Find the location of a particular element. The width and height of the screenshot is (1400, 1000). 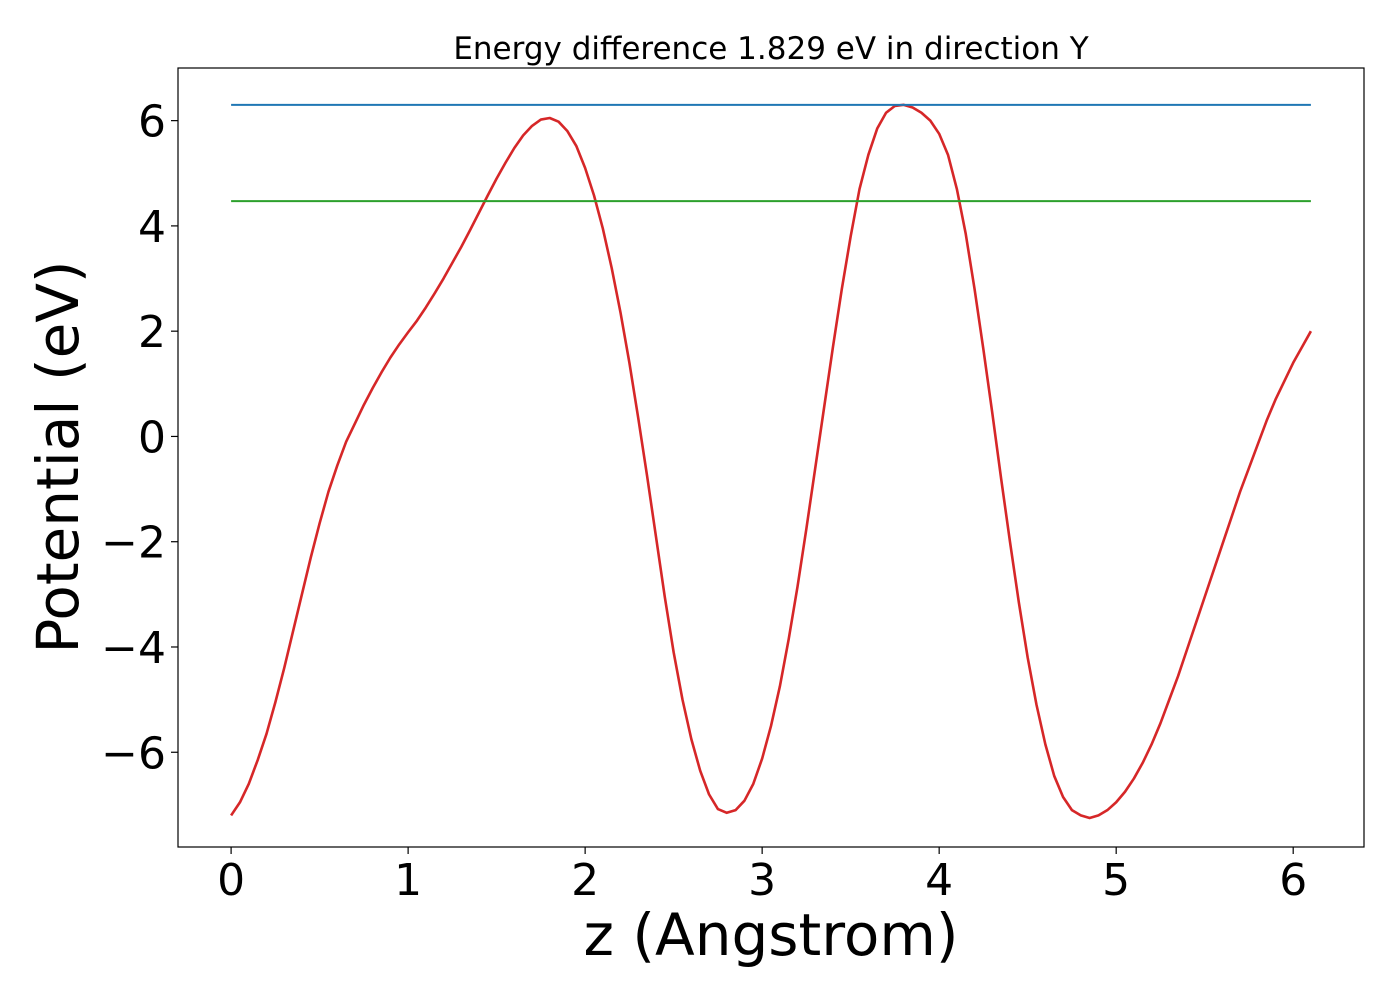

y-axis-label: Potential (eV) is located at coordinates (58, 456).